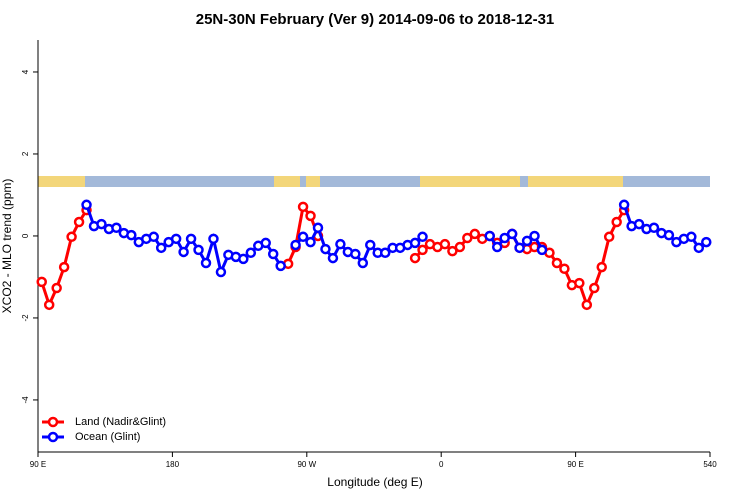 The width and height of the screenshot is (750, 500). Describe the element at coordinates (7, 246) in the screenshot. I see `y-axis-label: XCO2 - MLO trend (ppm)` at that location.